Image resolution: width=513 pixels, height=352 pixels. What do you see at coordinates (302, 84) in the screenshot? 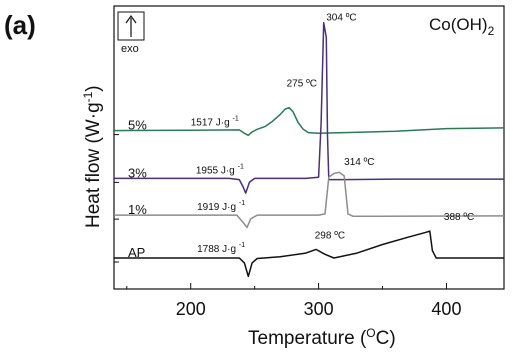
I see `peak-temp-label: 275 ºC` at bounding box center [302, 84].